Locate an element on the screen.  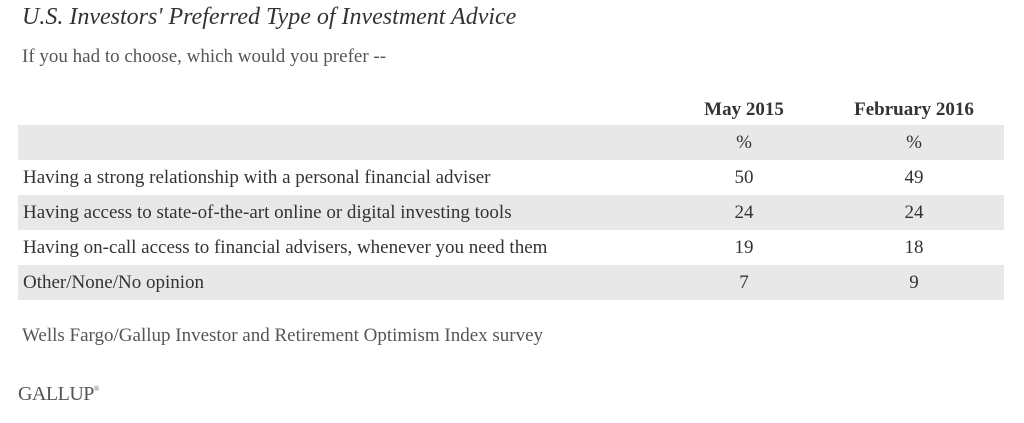
table-unit-row: % % is located at coordinates (511, 142).